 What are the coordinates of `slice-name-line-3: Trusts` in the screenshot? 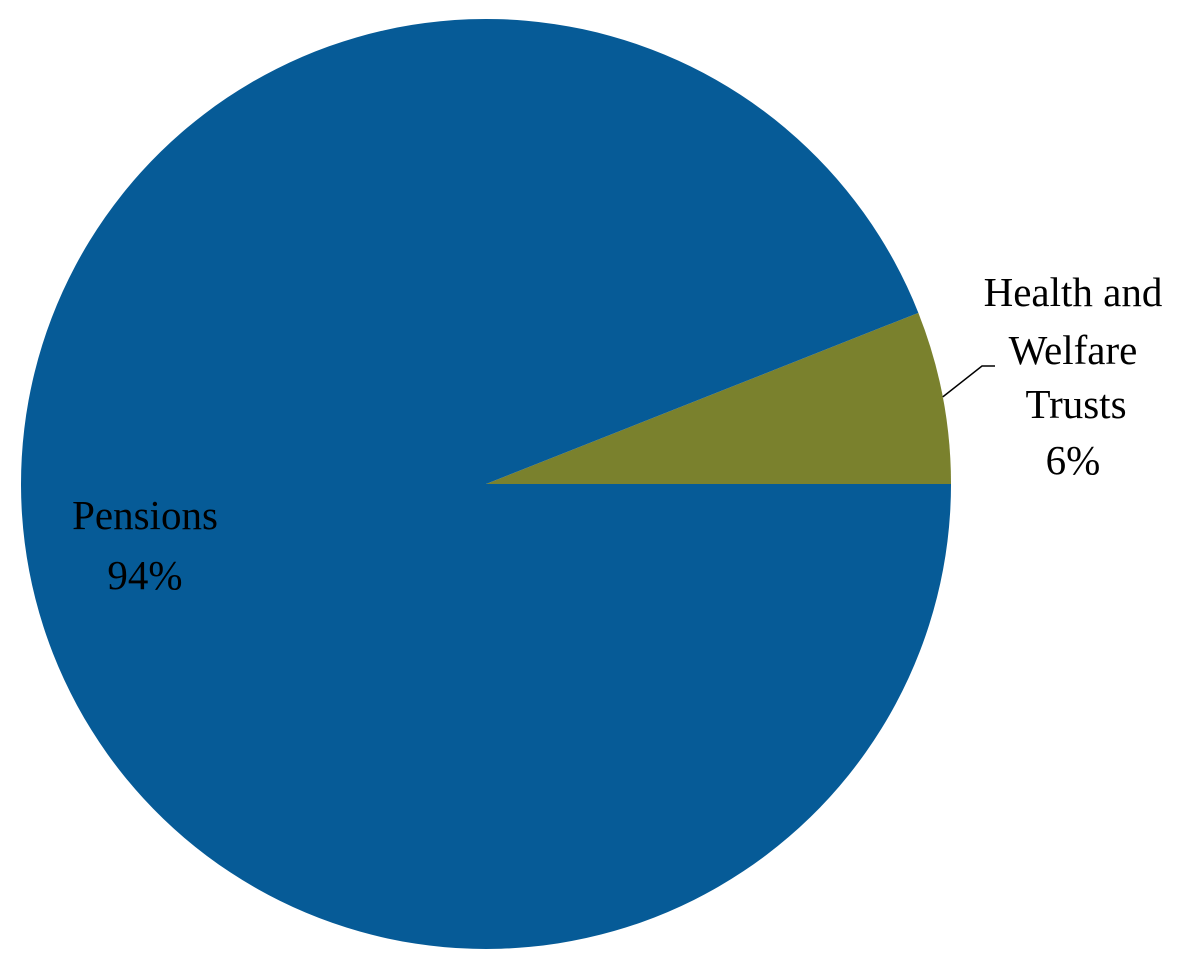 It's located at (1075, 404).